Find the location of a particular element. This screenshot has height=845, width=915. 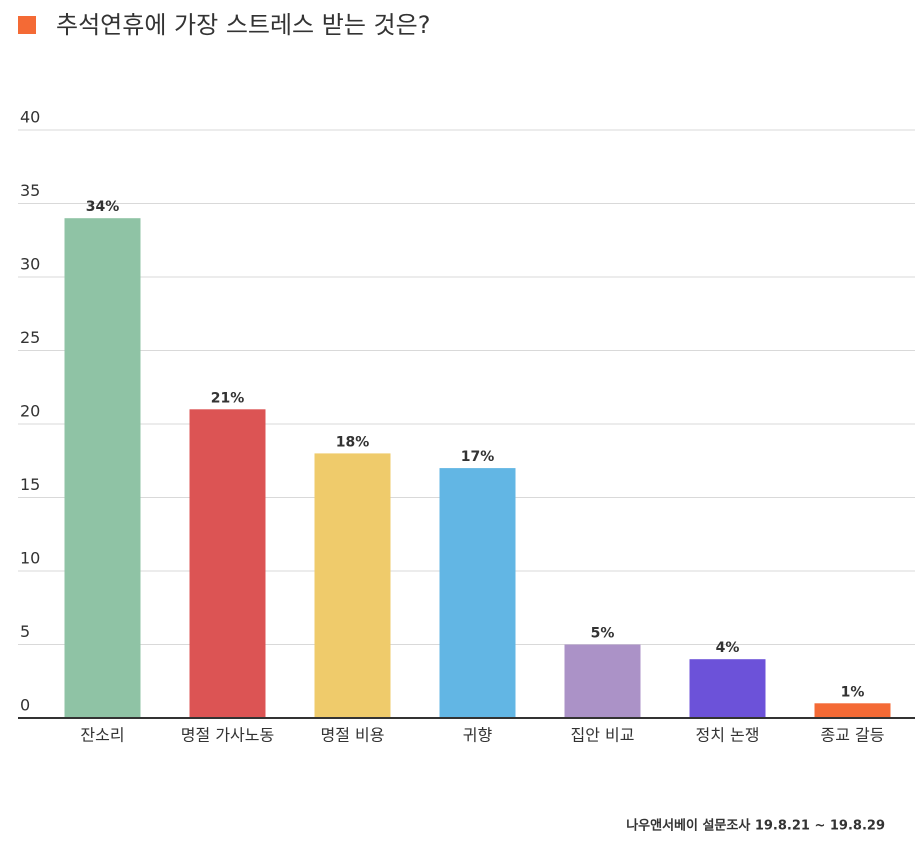

value-label: 5% is located at coordinates (603, 634).